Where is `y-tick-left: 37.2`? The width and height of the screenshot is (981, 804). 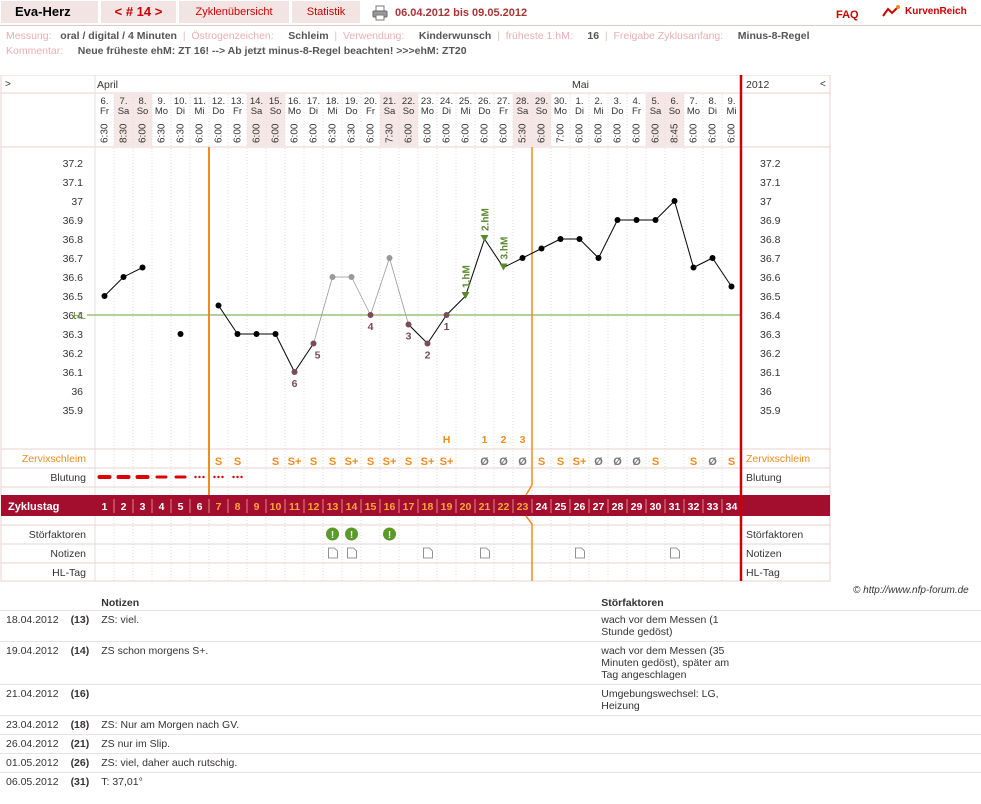 y-tick-left: 37.2 is located at coordinates (73, 164).